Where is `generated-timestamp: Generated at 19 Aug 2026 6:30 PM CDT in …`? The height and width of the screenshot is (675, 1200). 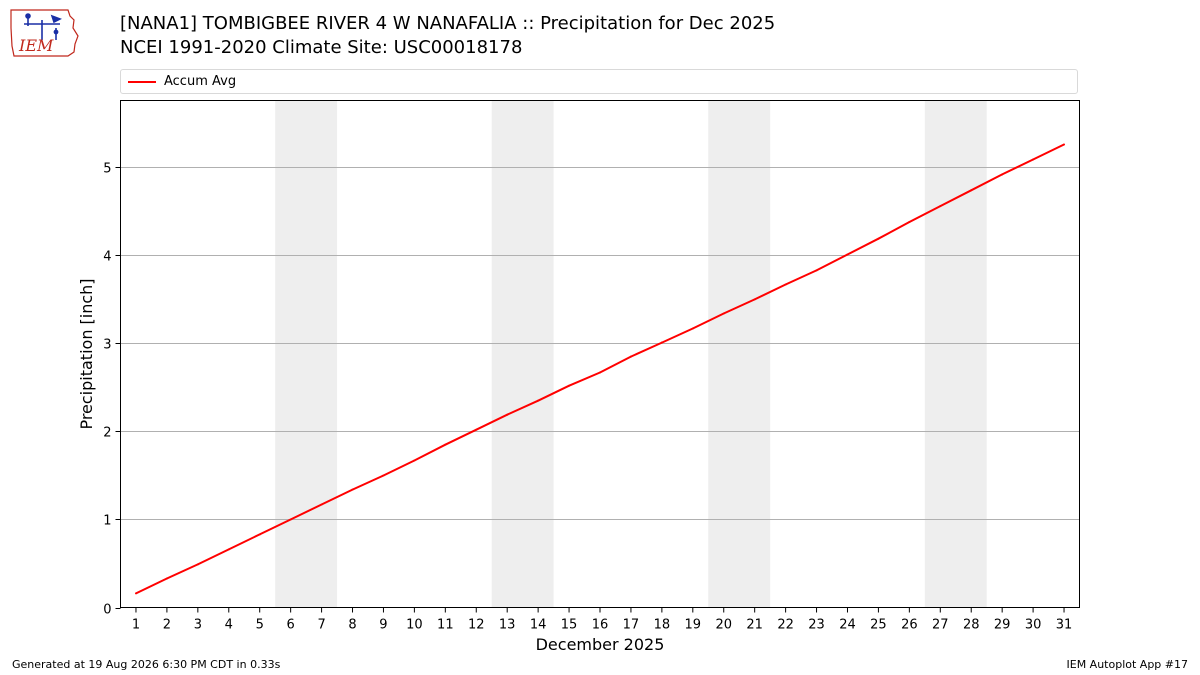
generated-timestamp: Generated at 19 Aug 2026 6:30 PM CDT in … is located at coordinates (146, 664).